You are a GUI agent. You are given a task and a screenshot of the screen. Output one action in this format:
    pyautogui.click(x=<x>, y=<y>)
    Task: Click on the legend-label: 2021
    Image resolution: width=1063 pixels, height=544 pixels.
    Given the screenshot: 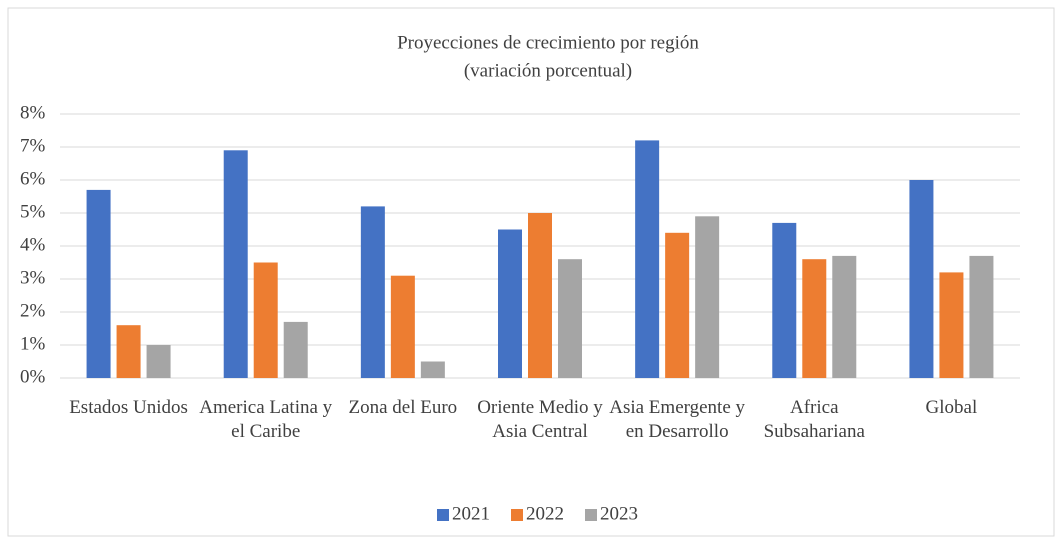 What is the action you would take?
    pyautogui.click(x=471, y=513)
    